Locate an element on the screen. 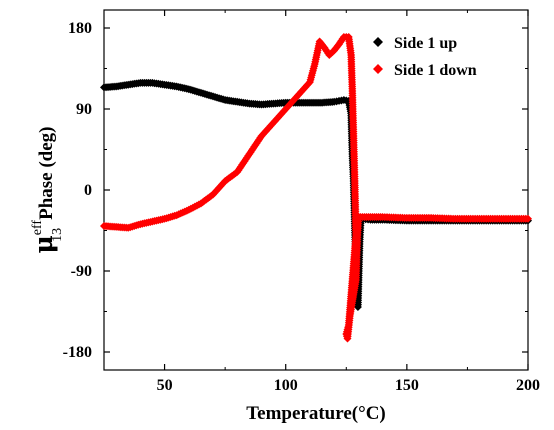 This screenshot has width=554, height=430. x-tick-label: 150 is located at coordinates (407, 385).